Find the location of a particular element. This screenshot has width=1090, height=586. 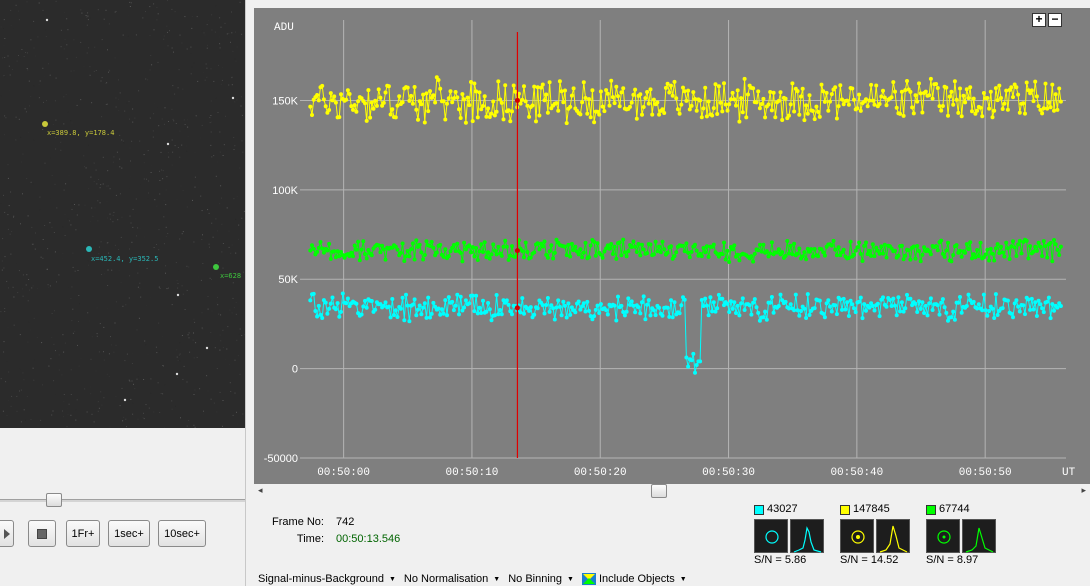

scroll-right-arrow-icon: ▸ is located at coordinates (1083, 490).